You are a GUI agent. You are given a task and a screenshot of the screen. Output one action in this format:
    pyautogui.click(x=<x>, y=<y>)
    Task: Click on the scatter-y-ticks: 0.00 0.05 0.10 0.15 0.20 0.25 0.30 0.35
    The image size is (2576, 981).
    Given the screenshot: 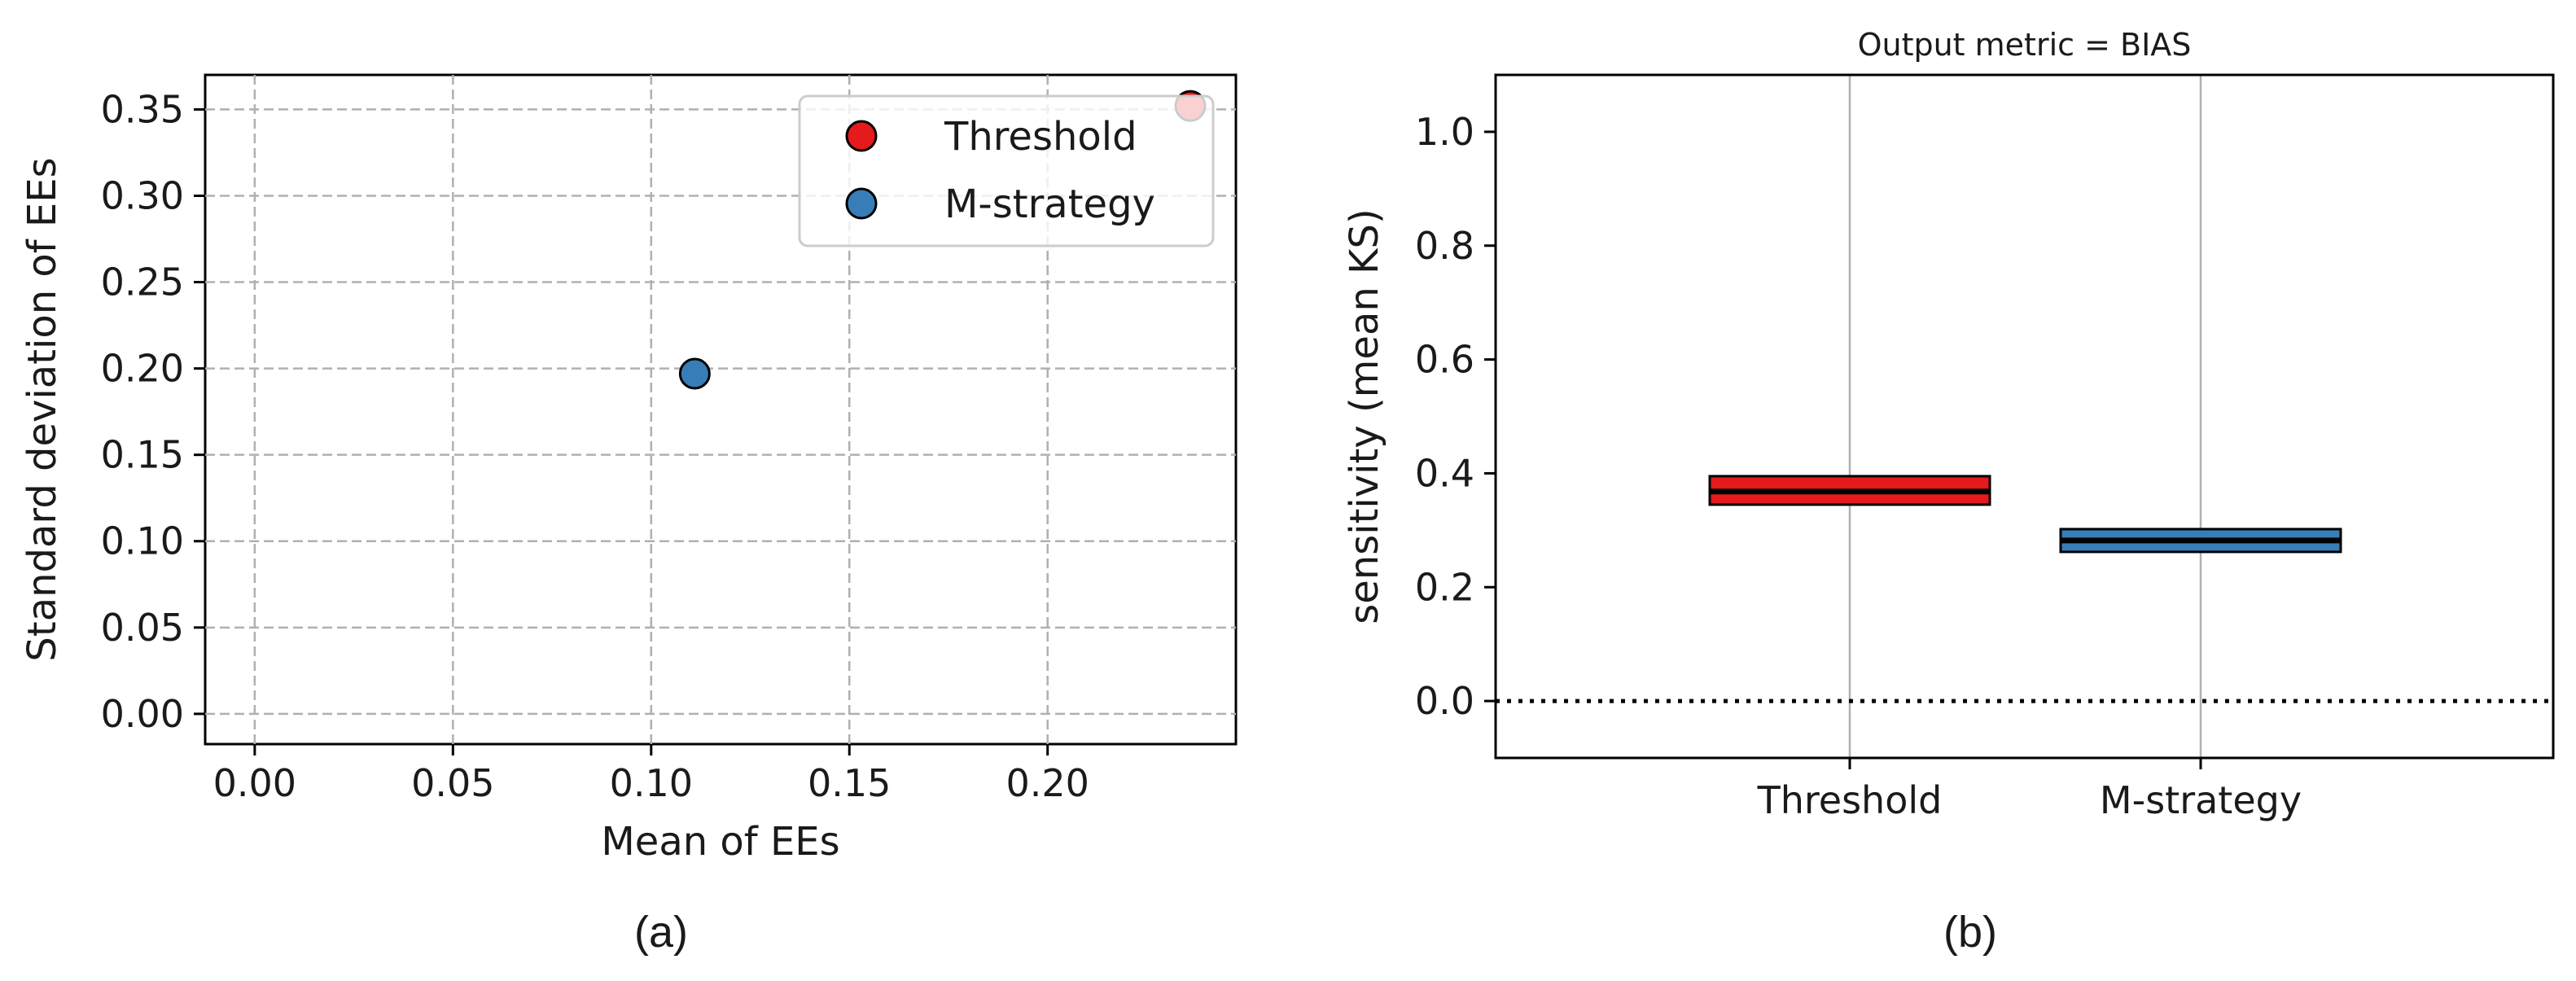 What is the action you would take?
    pyautogui.click(x=153, y=411)
    